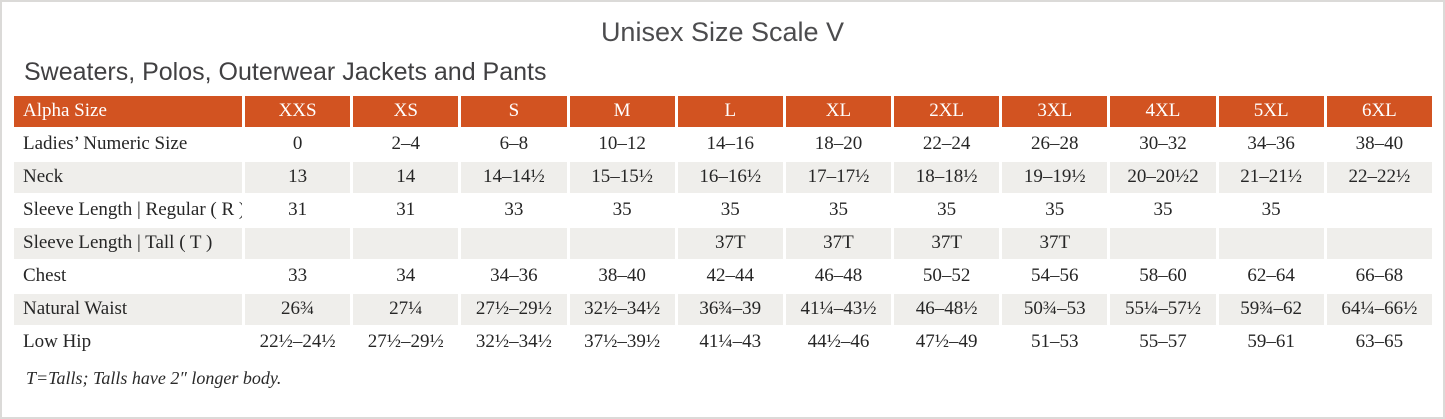 Image resolution: width=1445 pixels, height=419 pixels. I want to click on page-title: Unisex Size Scale V, so click(722, 32).